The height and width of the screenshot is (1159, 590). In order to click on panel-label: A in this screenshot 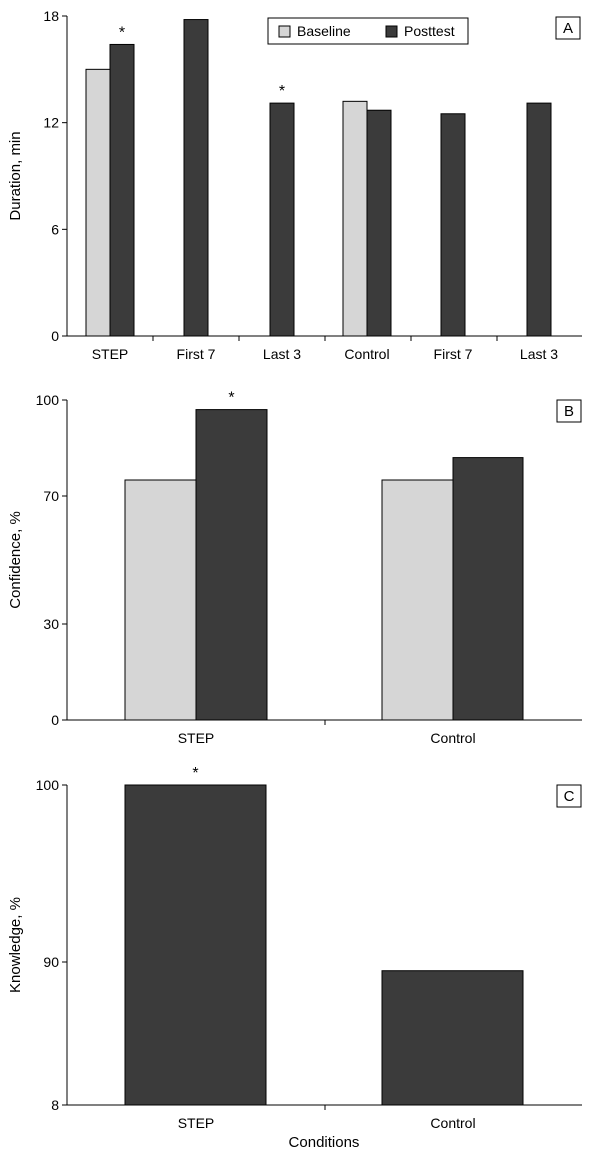, I will do `click(568, 28)`.